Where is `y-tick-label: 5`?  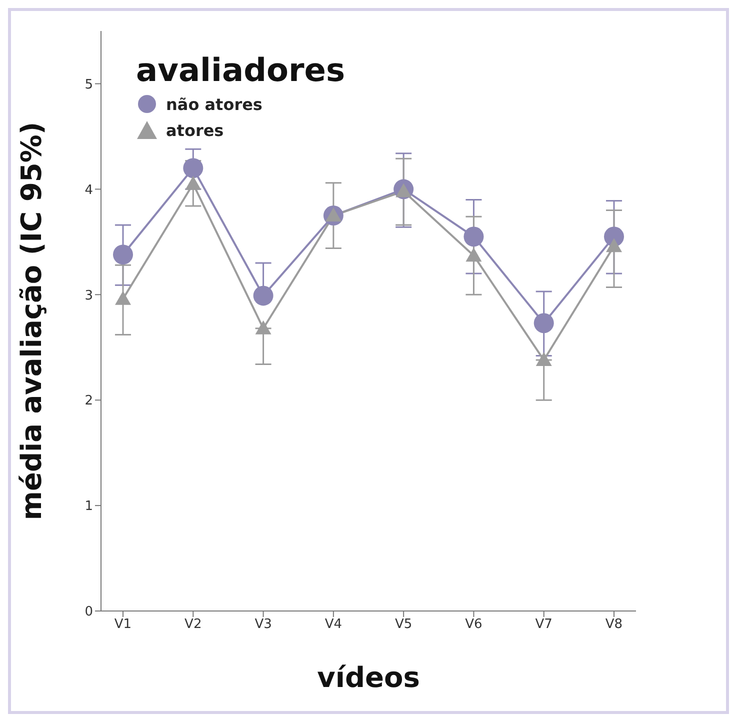
y-tick-label: 5 is located at coordinates (88, 84).